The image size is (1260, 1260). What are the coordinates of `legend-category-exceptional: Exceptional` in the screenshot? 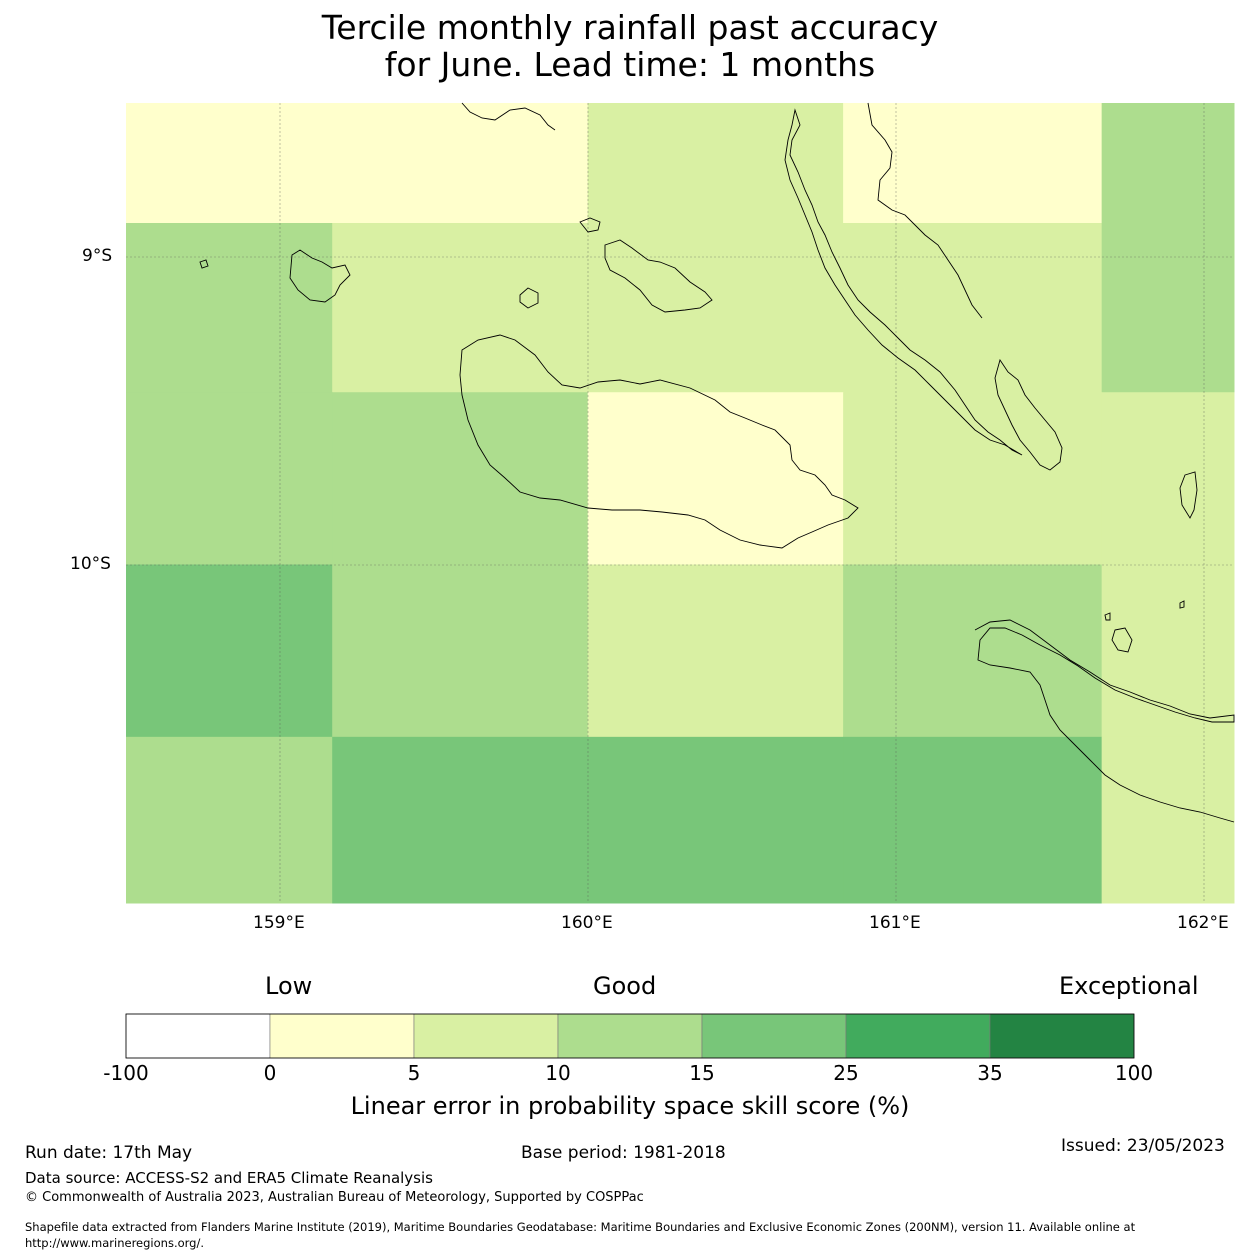 It's located at (1129, 986).